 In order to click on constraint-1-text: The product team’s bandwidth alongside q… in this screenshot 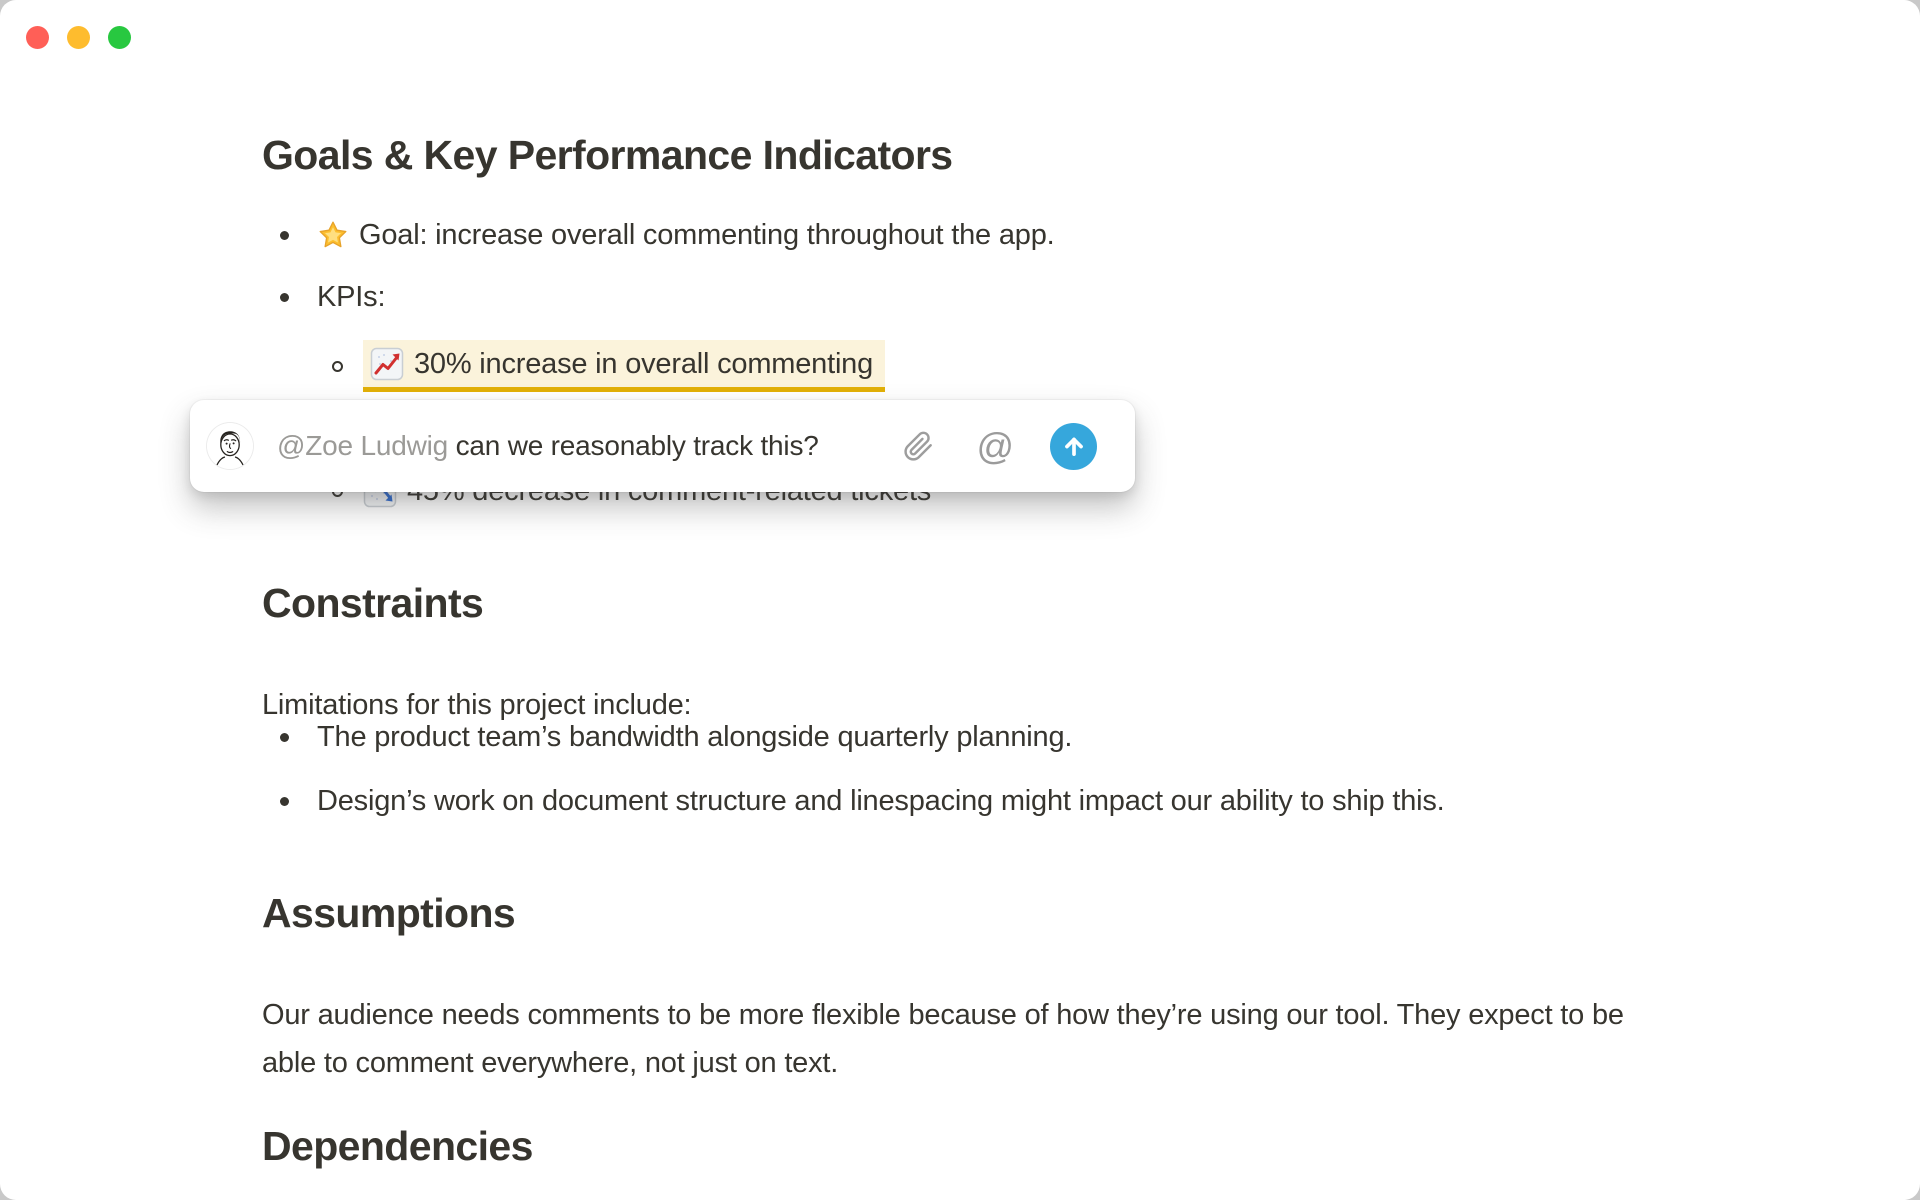, I will do `click(695, 736)`.